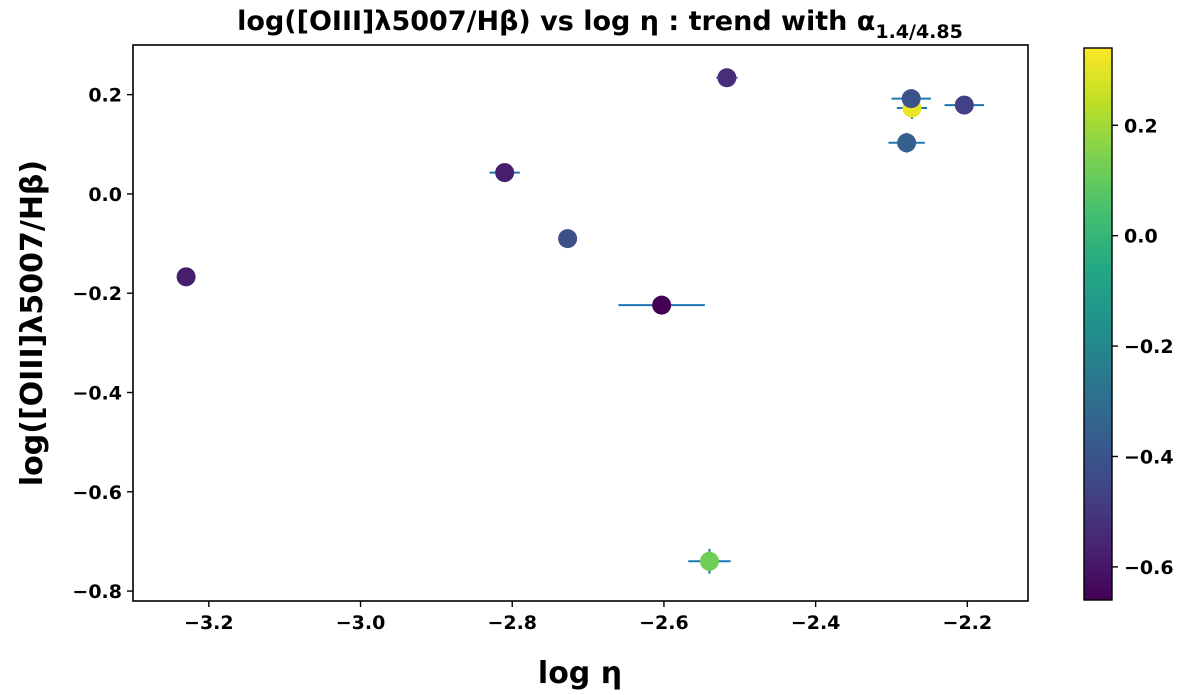 This screenshot has height=695, width=1200. Describe the element at coordinates (32, 323) in the screenshot. I see `y-axis-label: log([OIII]λ5007/Hβ)` at that location.